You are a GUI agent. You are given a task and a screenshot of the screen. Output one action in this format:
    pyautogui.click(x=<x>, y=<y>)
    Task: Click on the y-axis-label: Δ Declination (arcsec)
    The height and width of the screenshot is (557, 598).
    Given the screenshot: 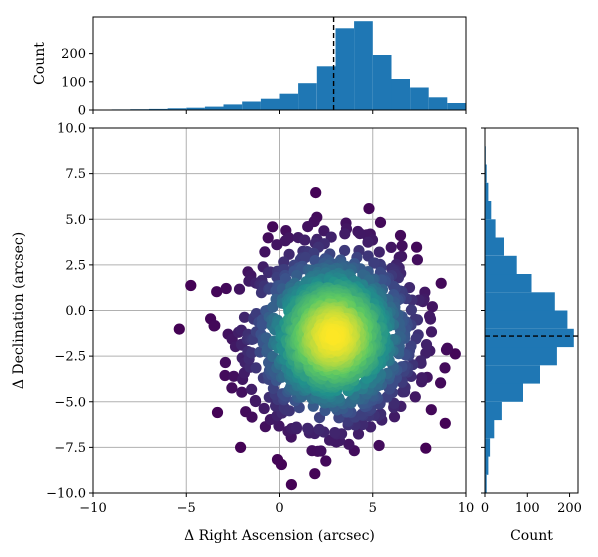 What is the action you would take?
    pyautogui.click(x=19, y=310)
    